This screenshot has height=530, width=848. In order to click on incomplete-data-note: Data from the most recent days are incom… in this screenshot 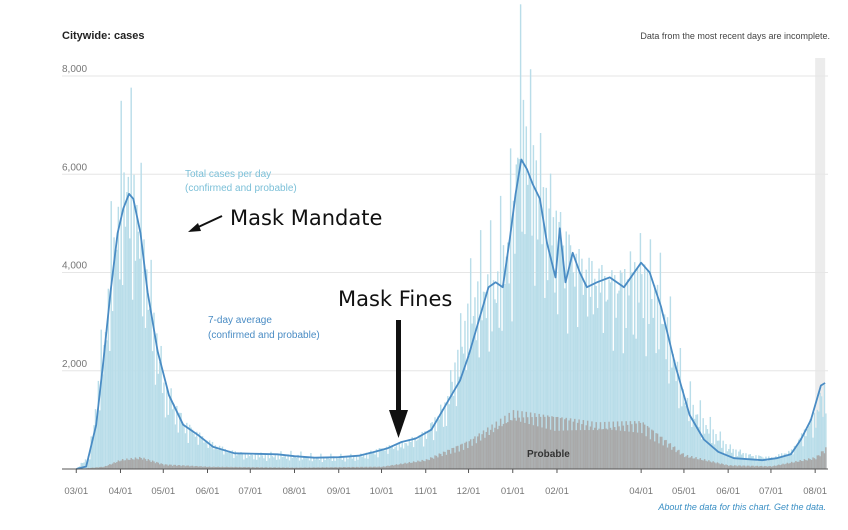, I will do `click(735, 36)`.